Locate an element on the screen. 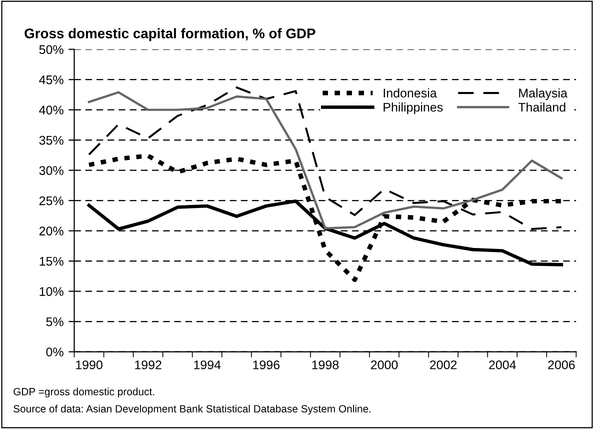 Image resolution: width=594 pixels, height=429 pixels. x-tick-label: 1992 is located at coordinates (148, 365).